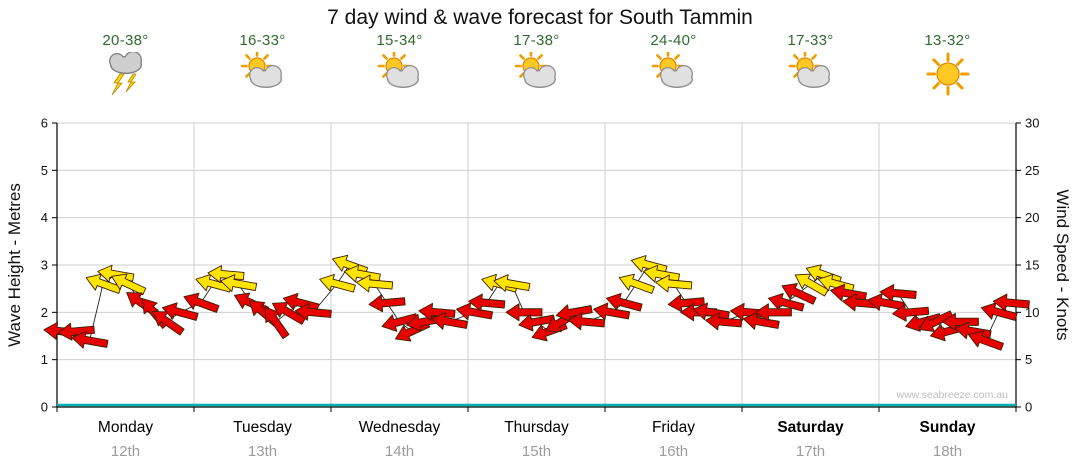 The height and width of the screenshot is (475, 1080). I want to click on day-name: Friday, so click(673, 427).